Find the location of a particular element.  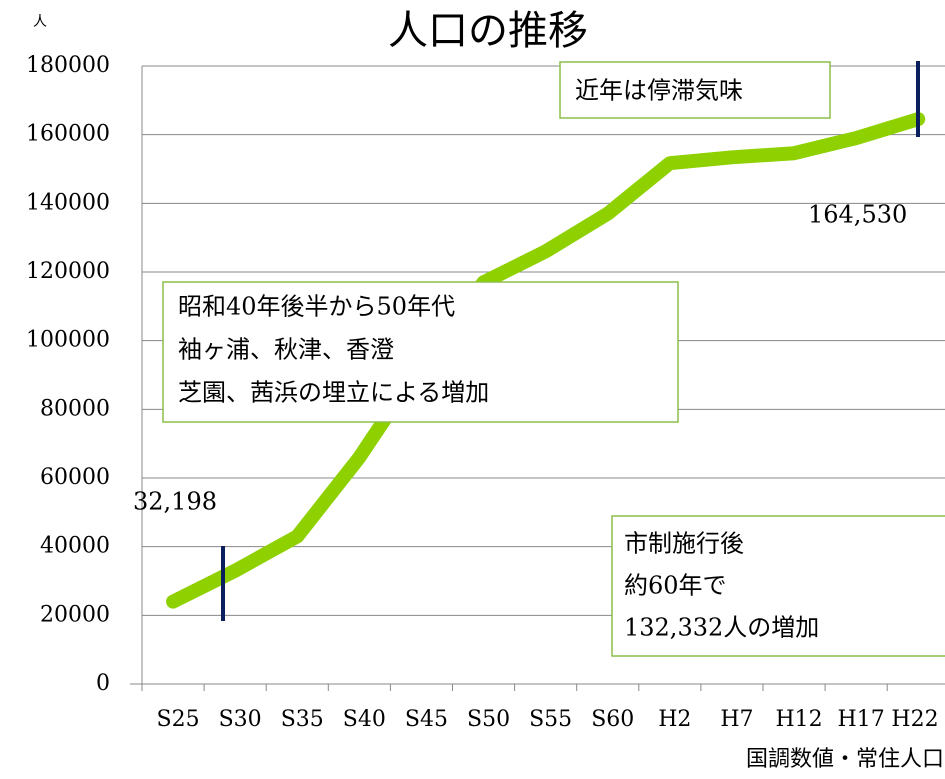

x-tick-label: H2 is located at coordinates (674, 719).